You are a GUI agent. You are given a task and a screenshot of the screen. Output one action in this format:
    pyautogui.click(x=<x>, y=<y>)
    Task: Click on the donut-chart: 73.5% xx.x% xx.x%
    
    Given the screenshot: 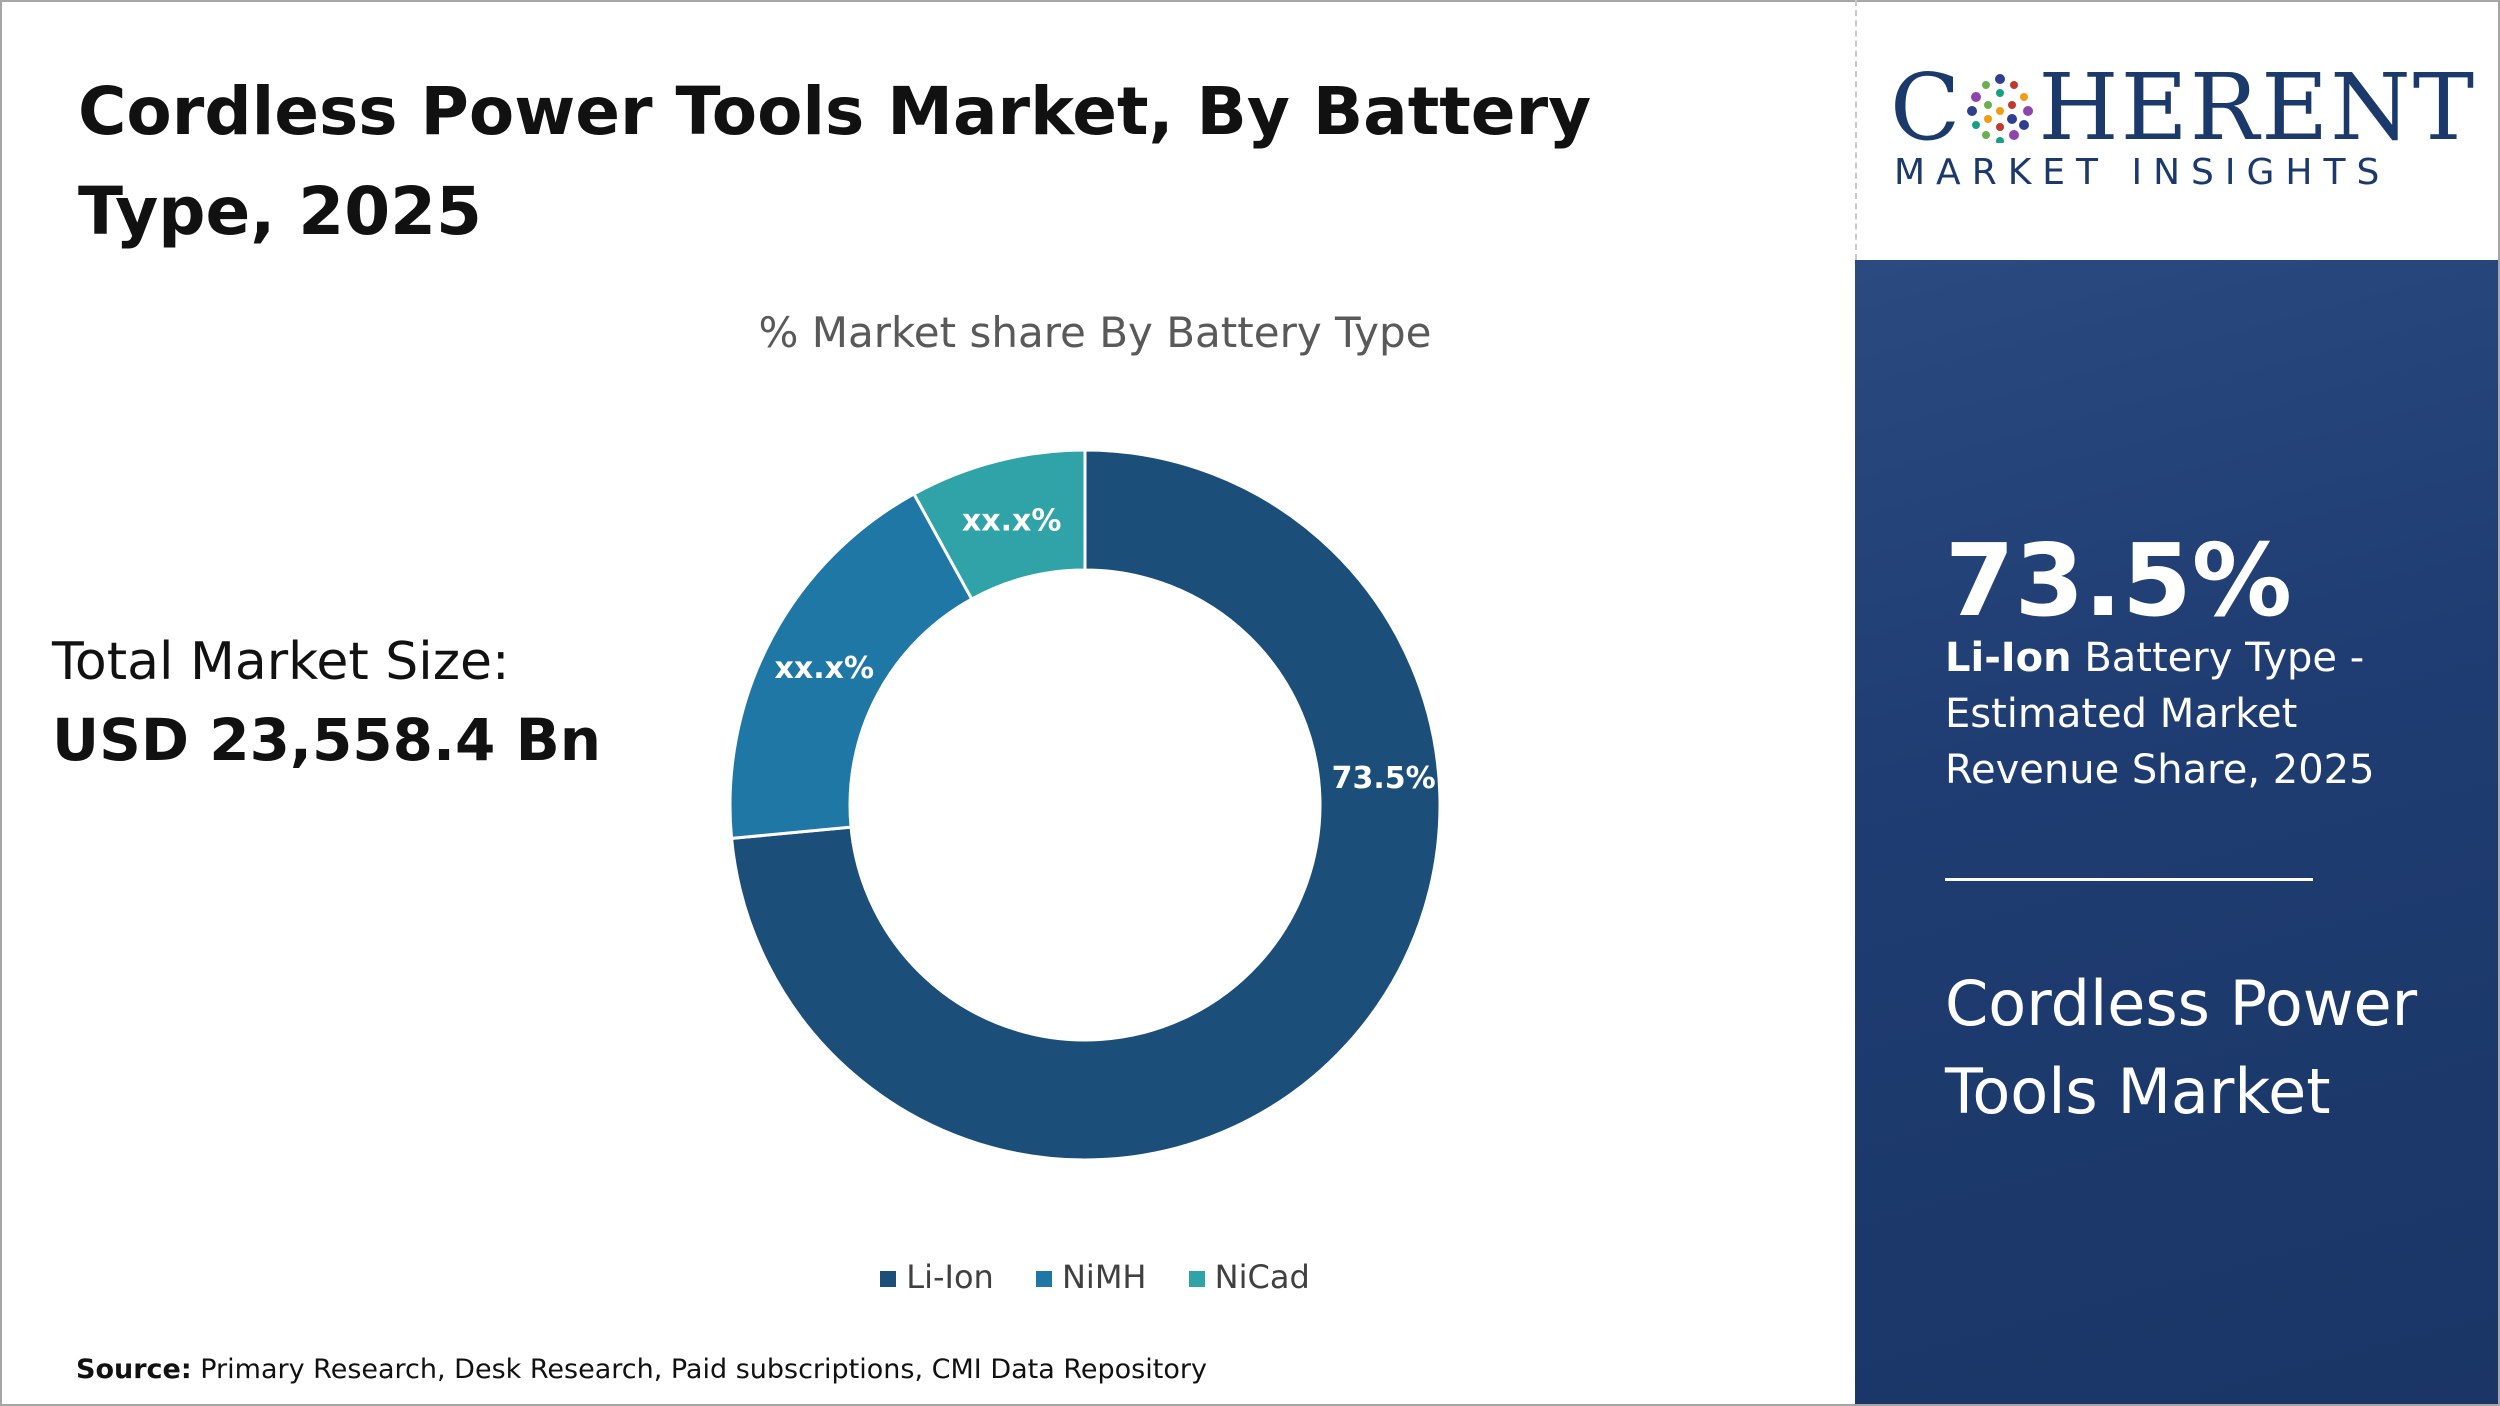 What is the action you would take?
    pyautogui.click(x=1085, y=805)
    